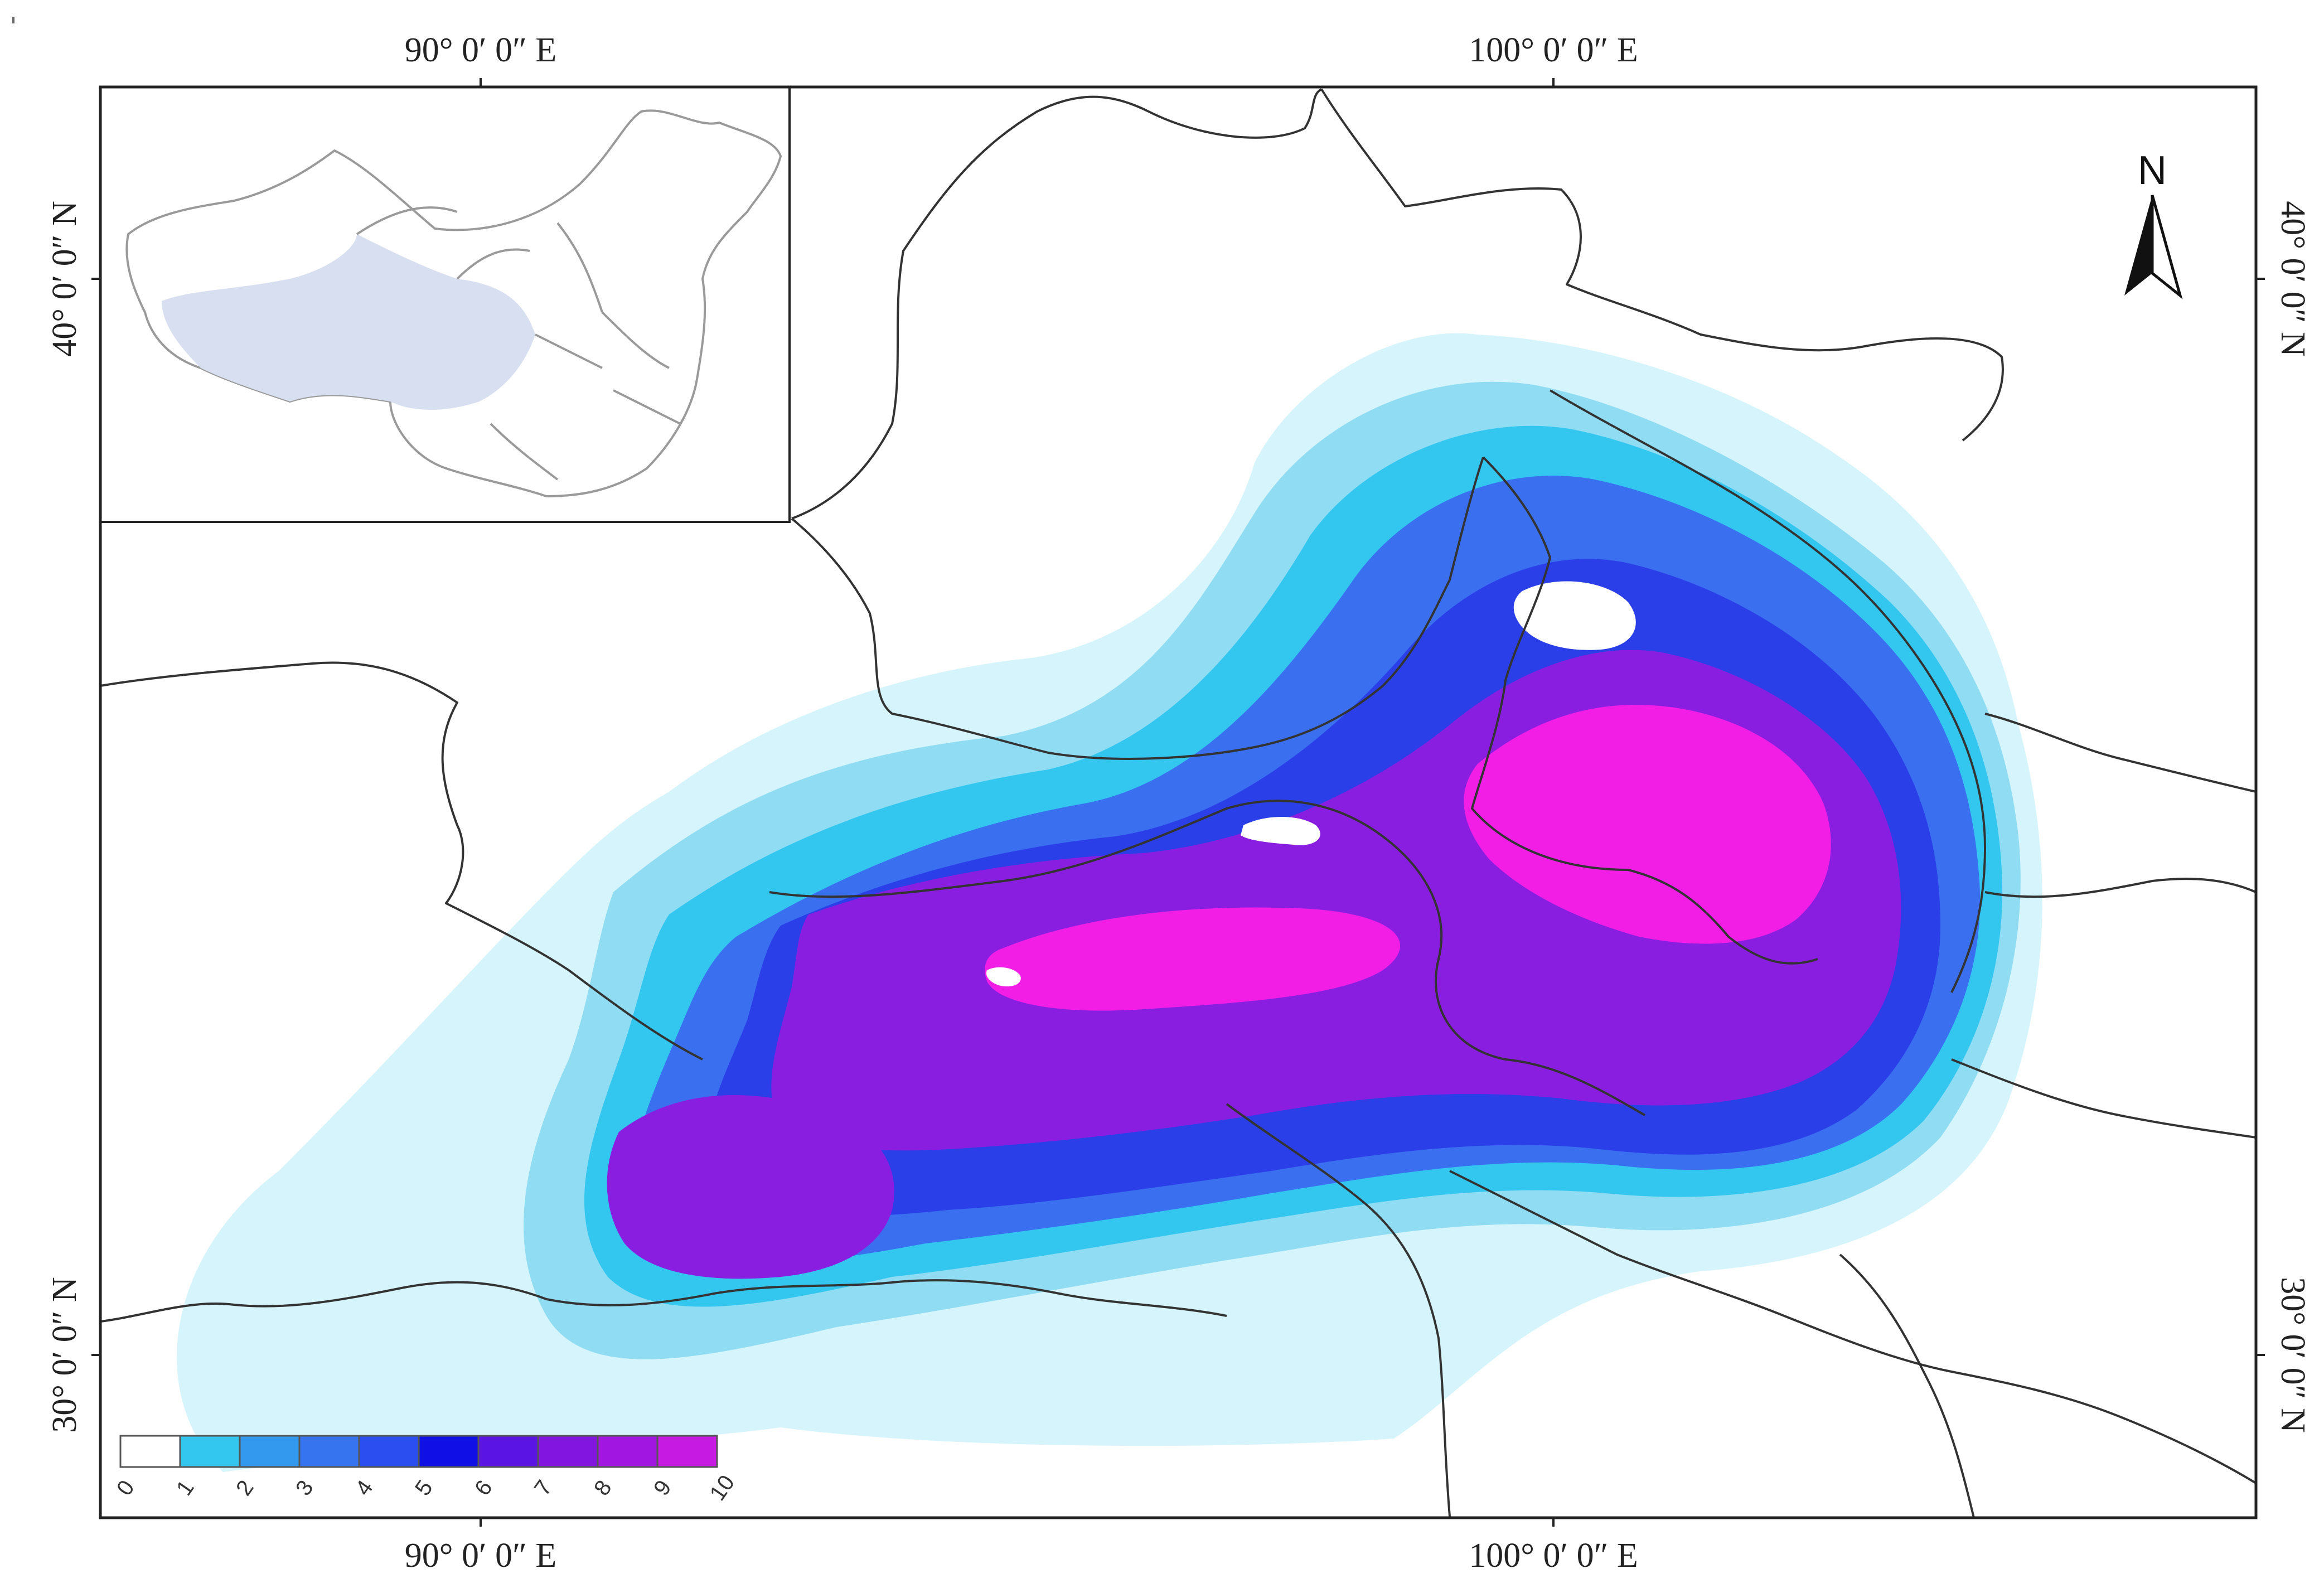 The width and height of the screenshot is (2324, 1588). I want to click on northern-border, so click(1057, 304).